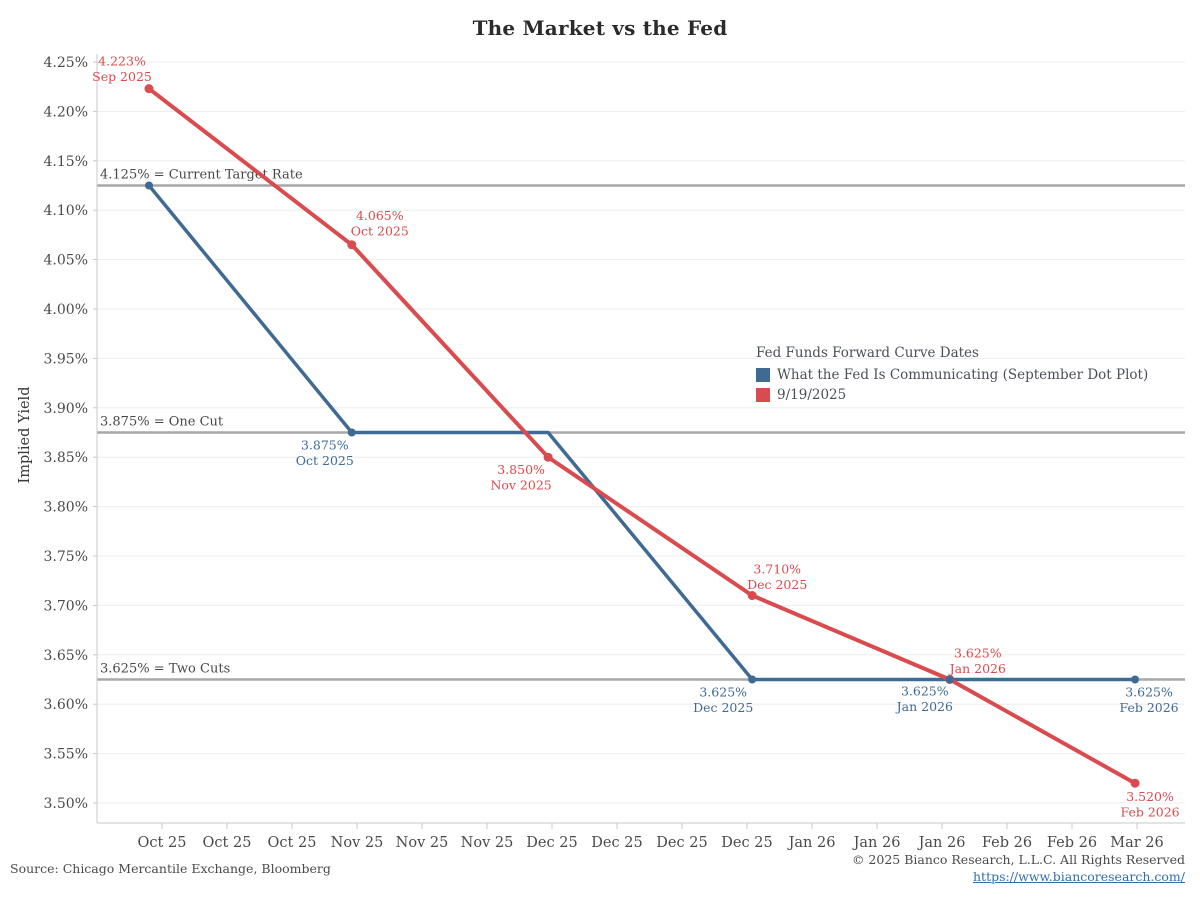 Image resolution: width=1200 pixels, height=900 pixels. Describe the element at coordinates (66, 261) in the screenshot. I see `y-tick-label: 4.05%` at that location.